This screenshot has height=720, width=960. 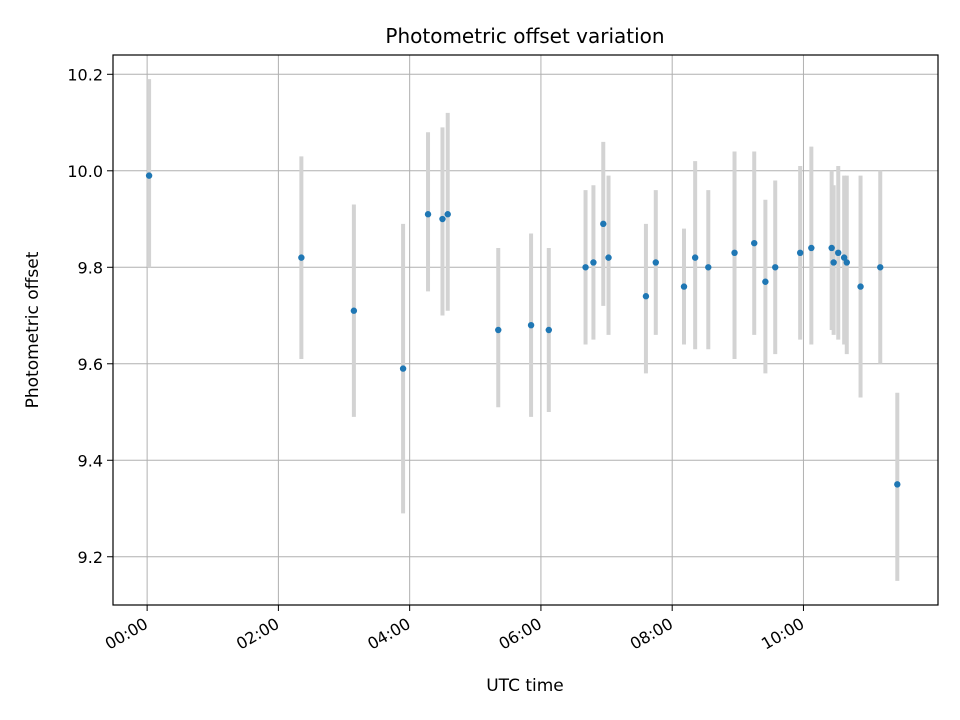 What do you see at coordinates (525, 686) in the screenshot?
I see `x-axis-title: UTC time` at bounding box center [525, 686].